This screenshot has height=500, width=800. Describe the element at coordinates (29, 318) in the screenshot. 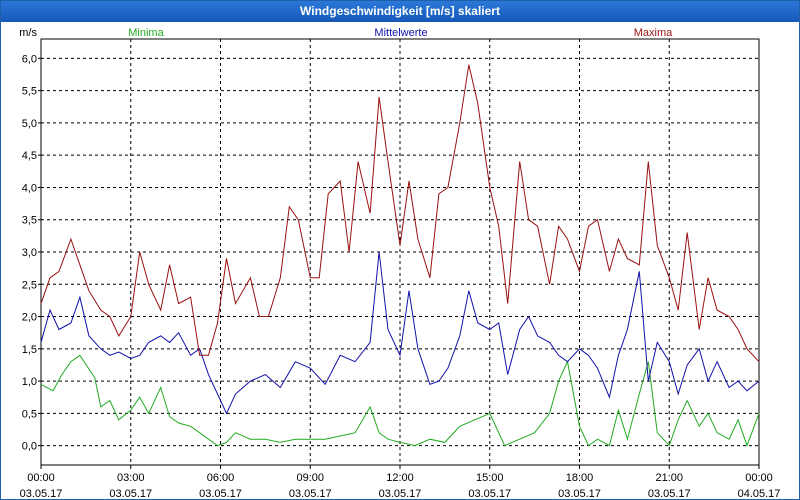

I see `y-tick-label: 2,0` at that location.